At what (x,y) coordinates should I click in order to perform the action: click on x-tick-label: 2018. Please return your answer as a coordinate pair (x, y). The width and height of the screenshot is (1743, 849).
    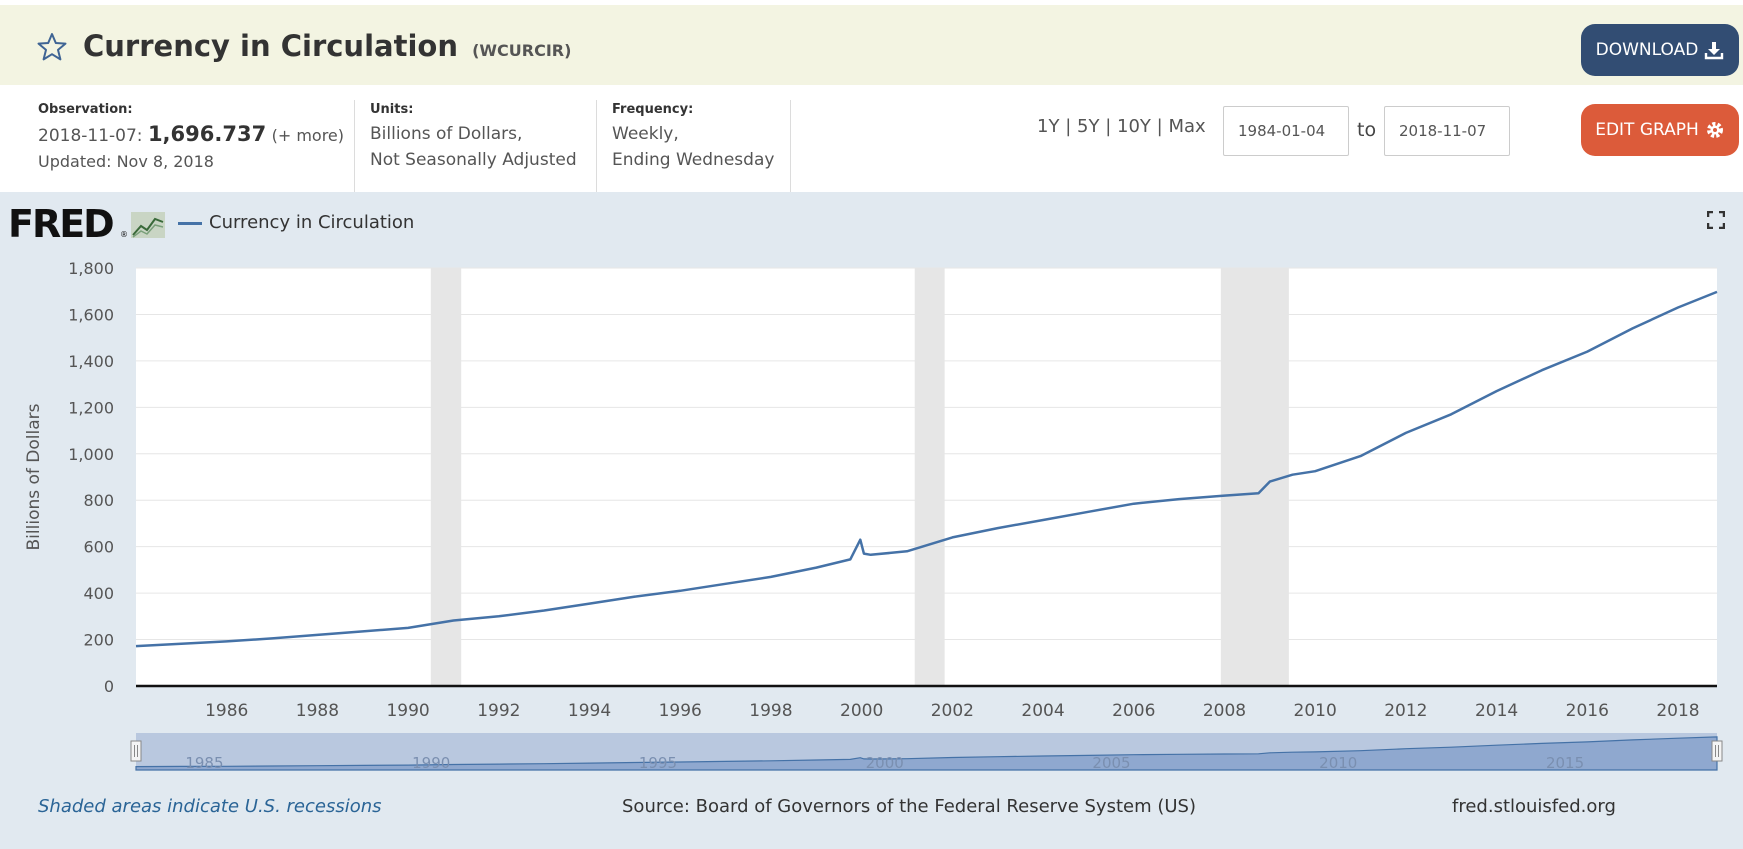
    Looking at the image, I should click on (1677, 711).